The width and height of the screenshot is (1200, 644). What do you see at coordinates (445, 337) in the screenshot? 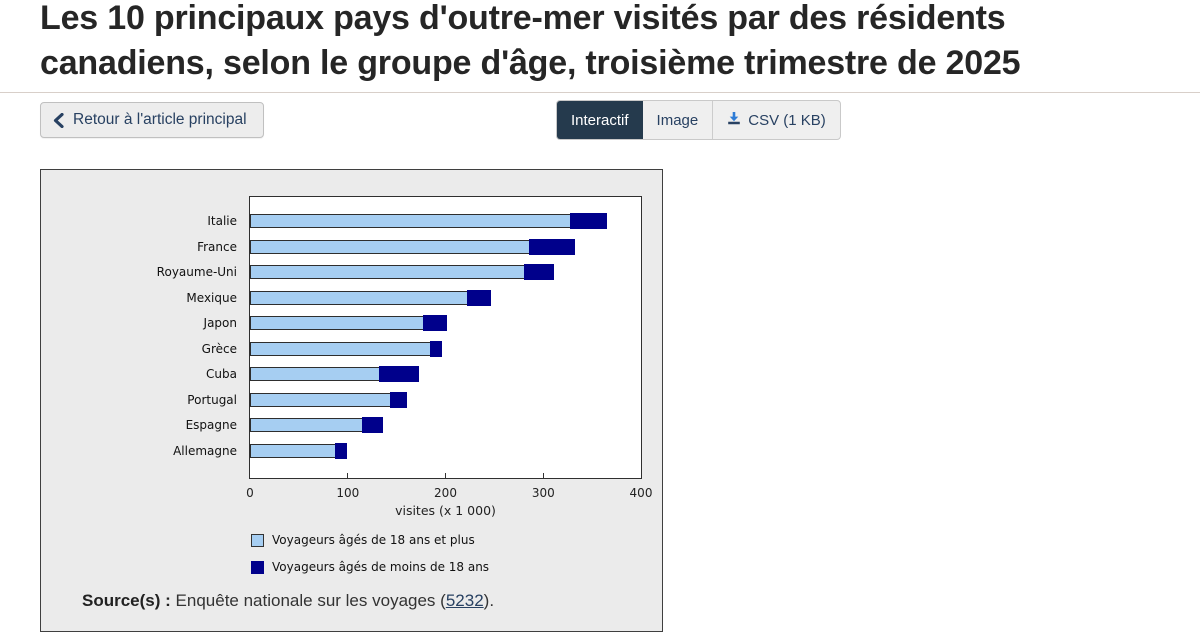
I see `plot-area` at bounding box center [445, 337].